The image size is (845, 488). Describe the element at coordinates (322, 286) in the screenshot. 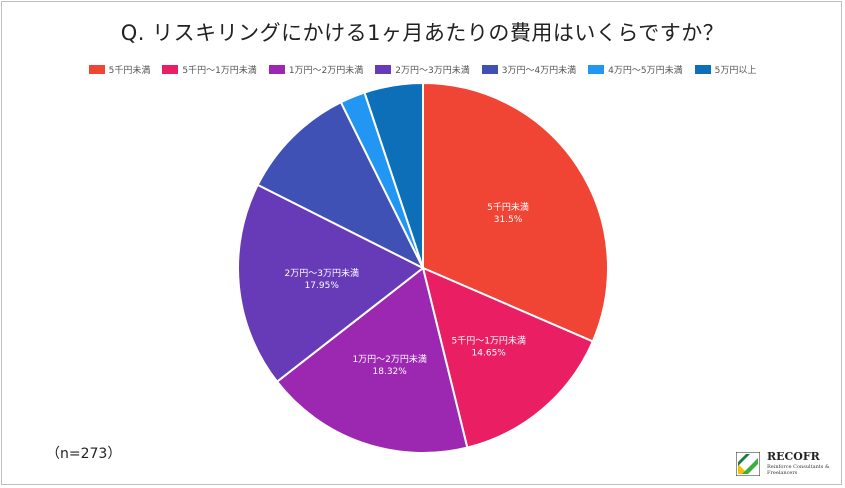

I see `slice-value-label: 17.95%` at that location.